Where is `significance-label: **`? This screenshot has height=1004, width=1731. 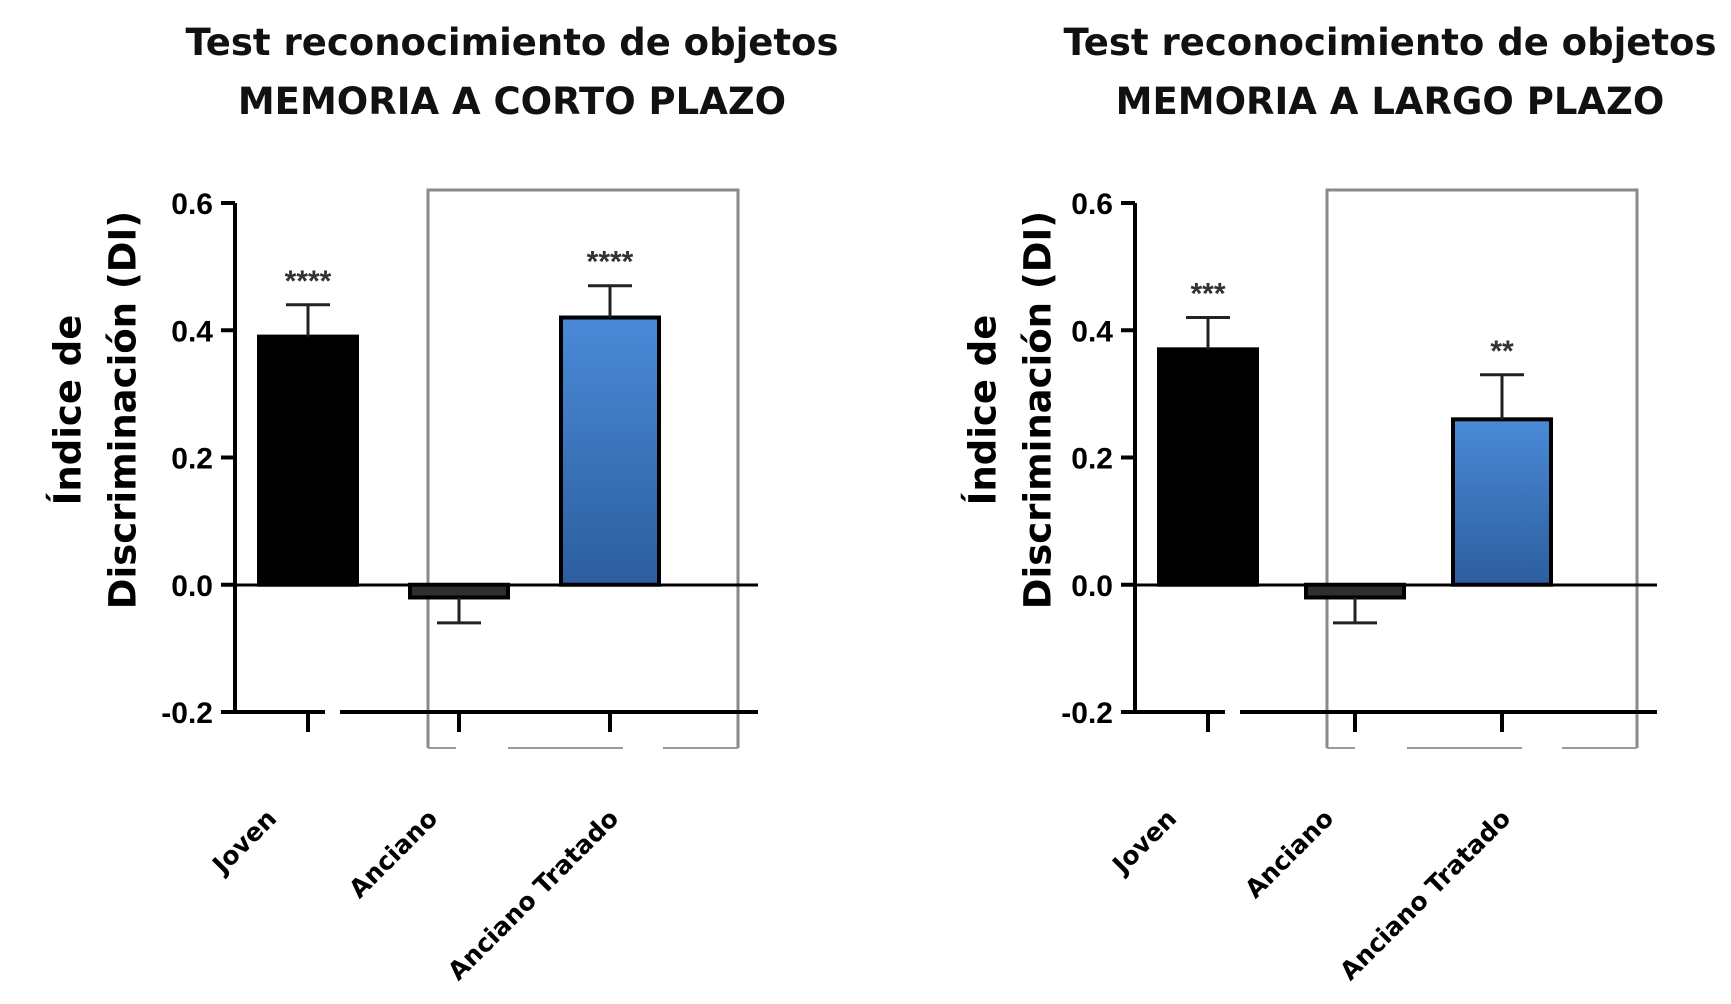 significance-label: ** is located at coordinates (1502, 351).